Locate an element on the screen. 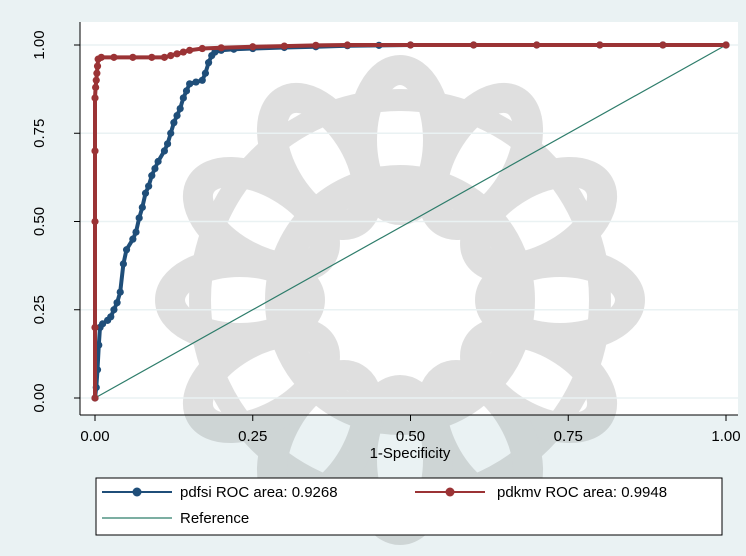 Image resolution: width=746 pixels, height=556 pixels. x-tick-label: 0.25 is located at coordinates (252, 436).